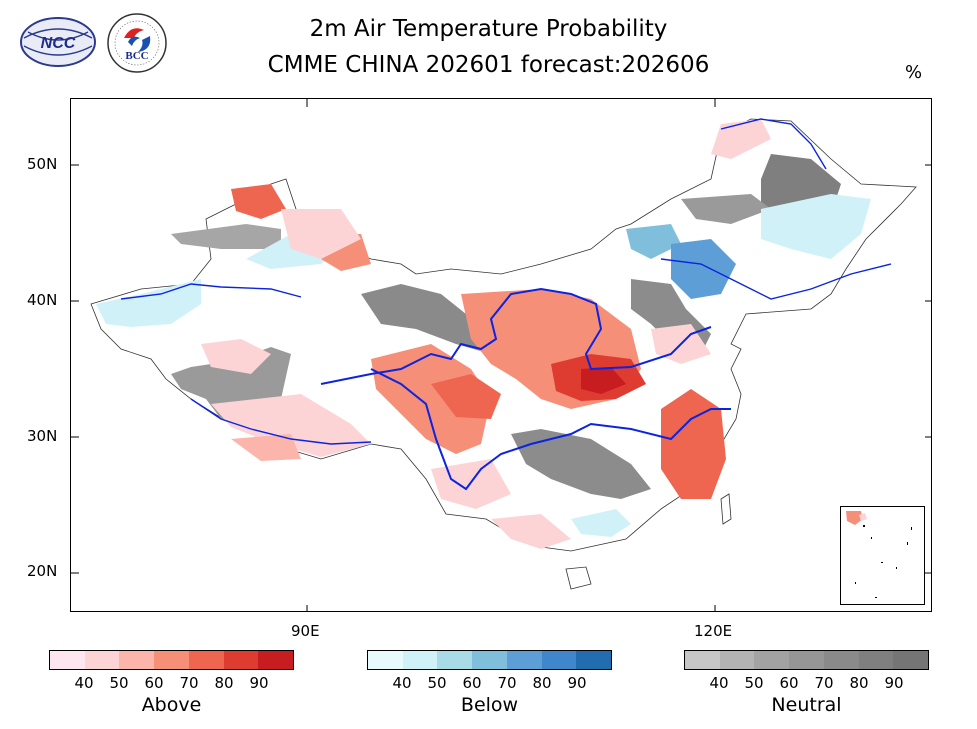 This screenshot has width=977, height=729. I want to click on unit-label: %, so click(914, 72).